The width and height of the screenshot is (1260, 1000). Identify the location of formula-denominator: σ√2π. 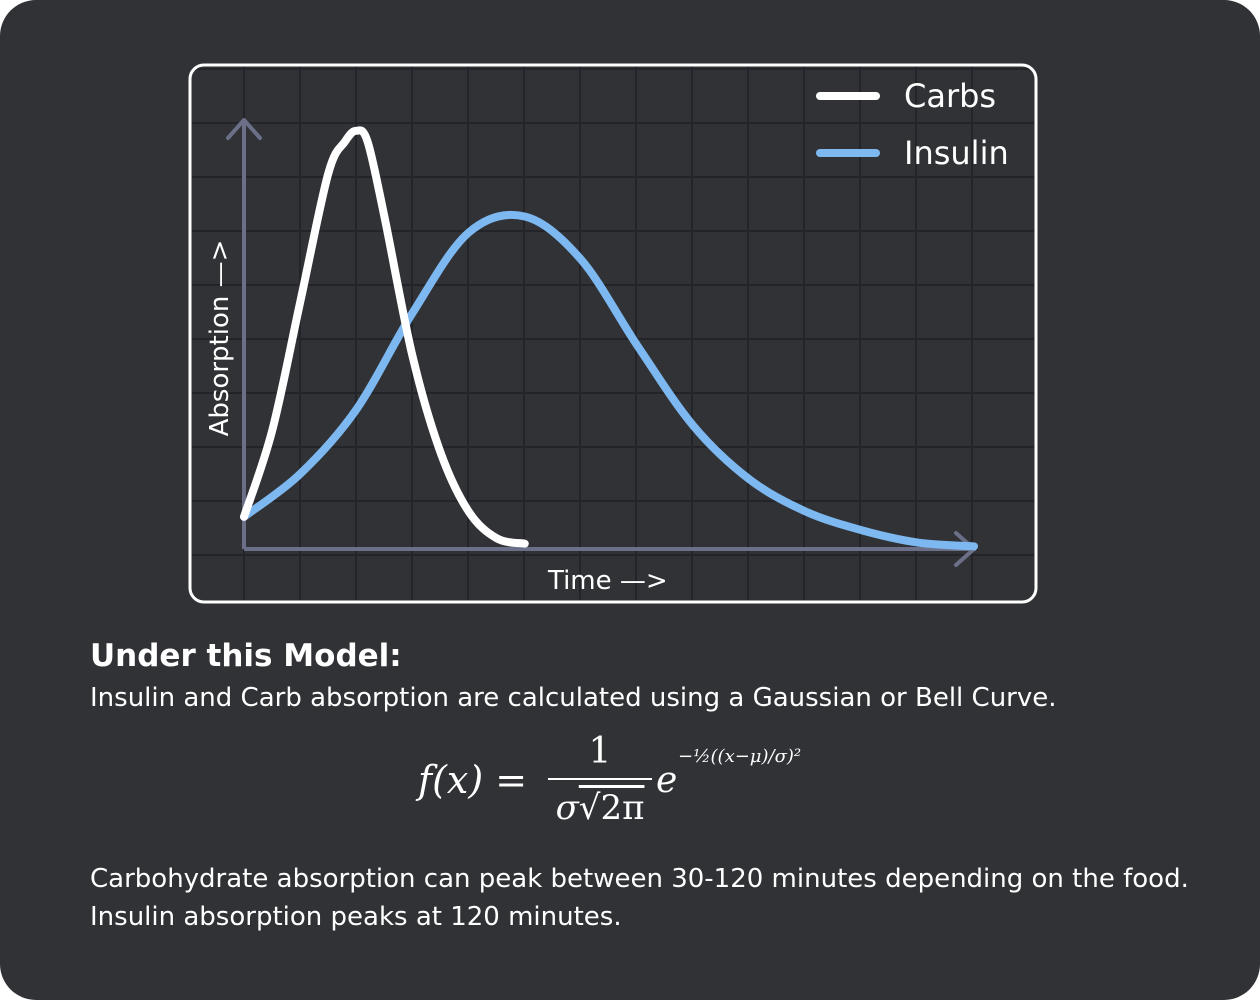
(600, 808).